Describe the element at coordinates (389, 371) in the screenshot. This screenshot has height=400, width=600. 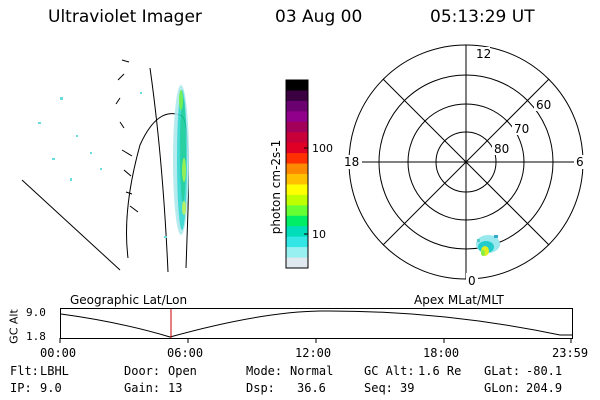
I see `gc-alt-label: GC Alt:` at that location.